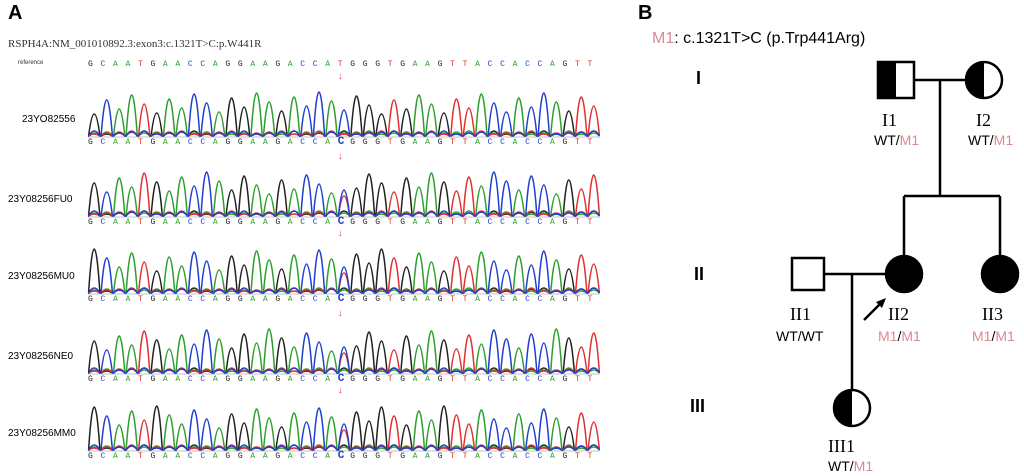 Image resolution: width=1024 pixels, height=476 pixels. I want to click on sample-label: 23Y08256NE0, so click(41, 356).